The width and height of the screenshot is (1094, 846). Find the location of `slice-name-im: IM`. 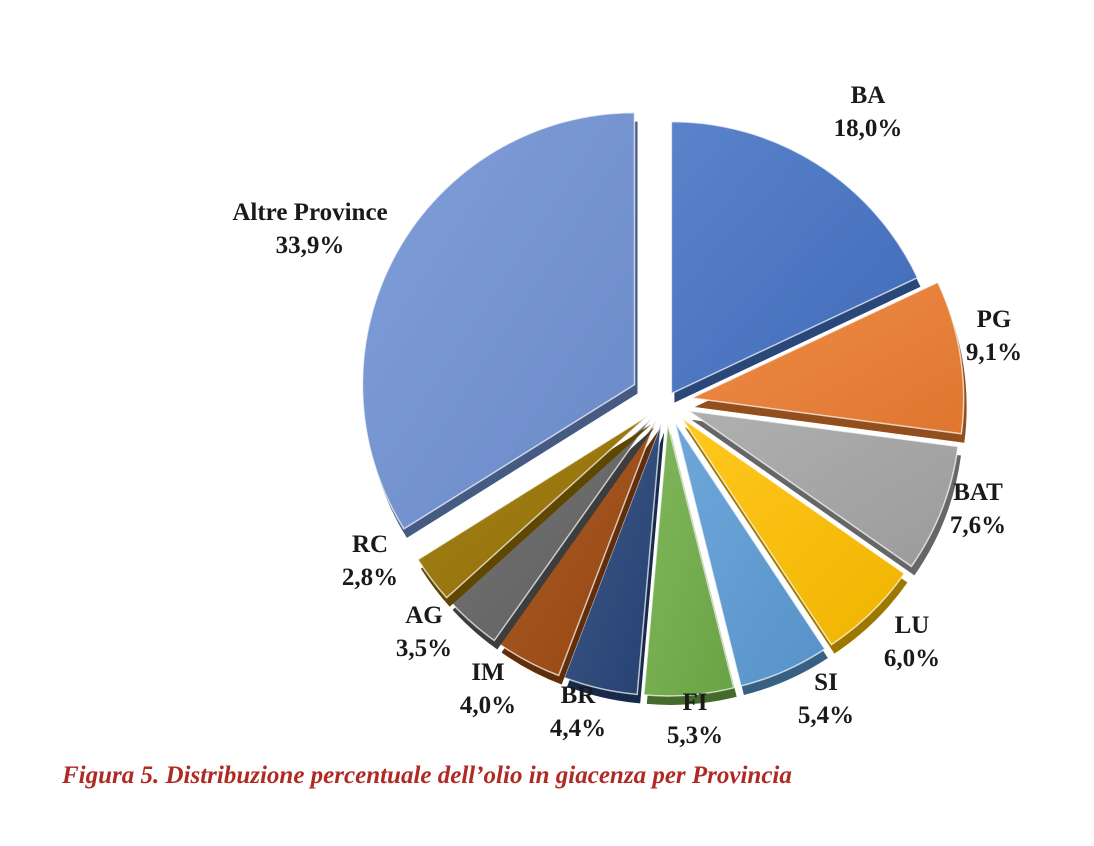

slice-name-im: IM is located at coordinates (487, 672).